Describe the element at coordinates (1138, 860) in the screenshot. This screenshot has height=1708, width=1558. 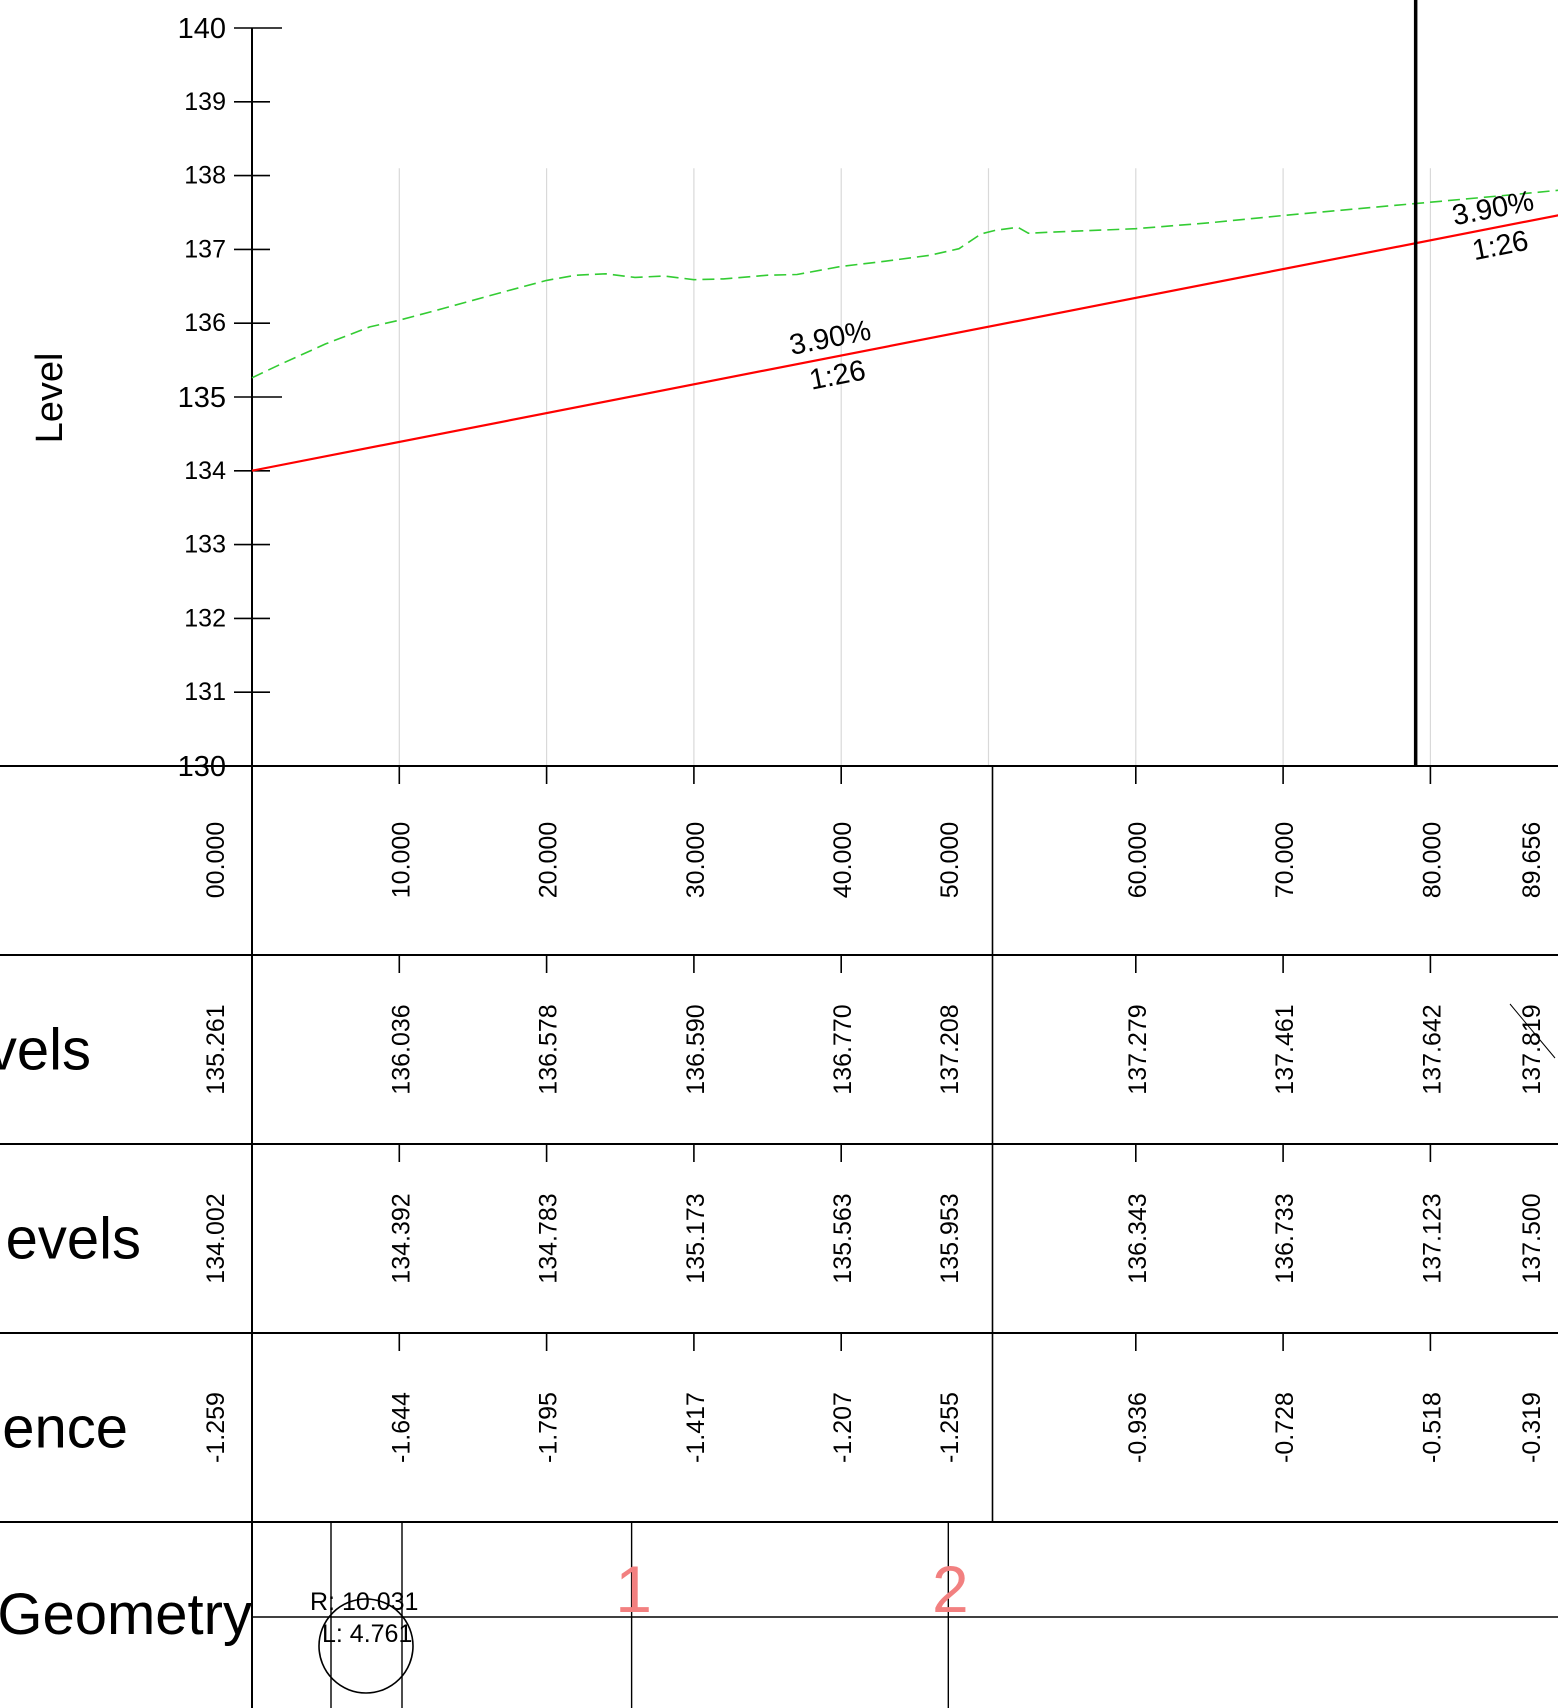
I see `chainage-label: 60.000` at that location.